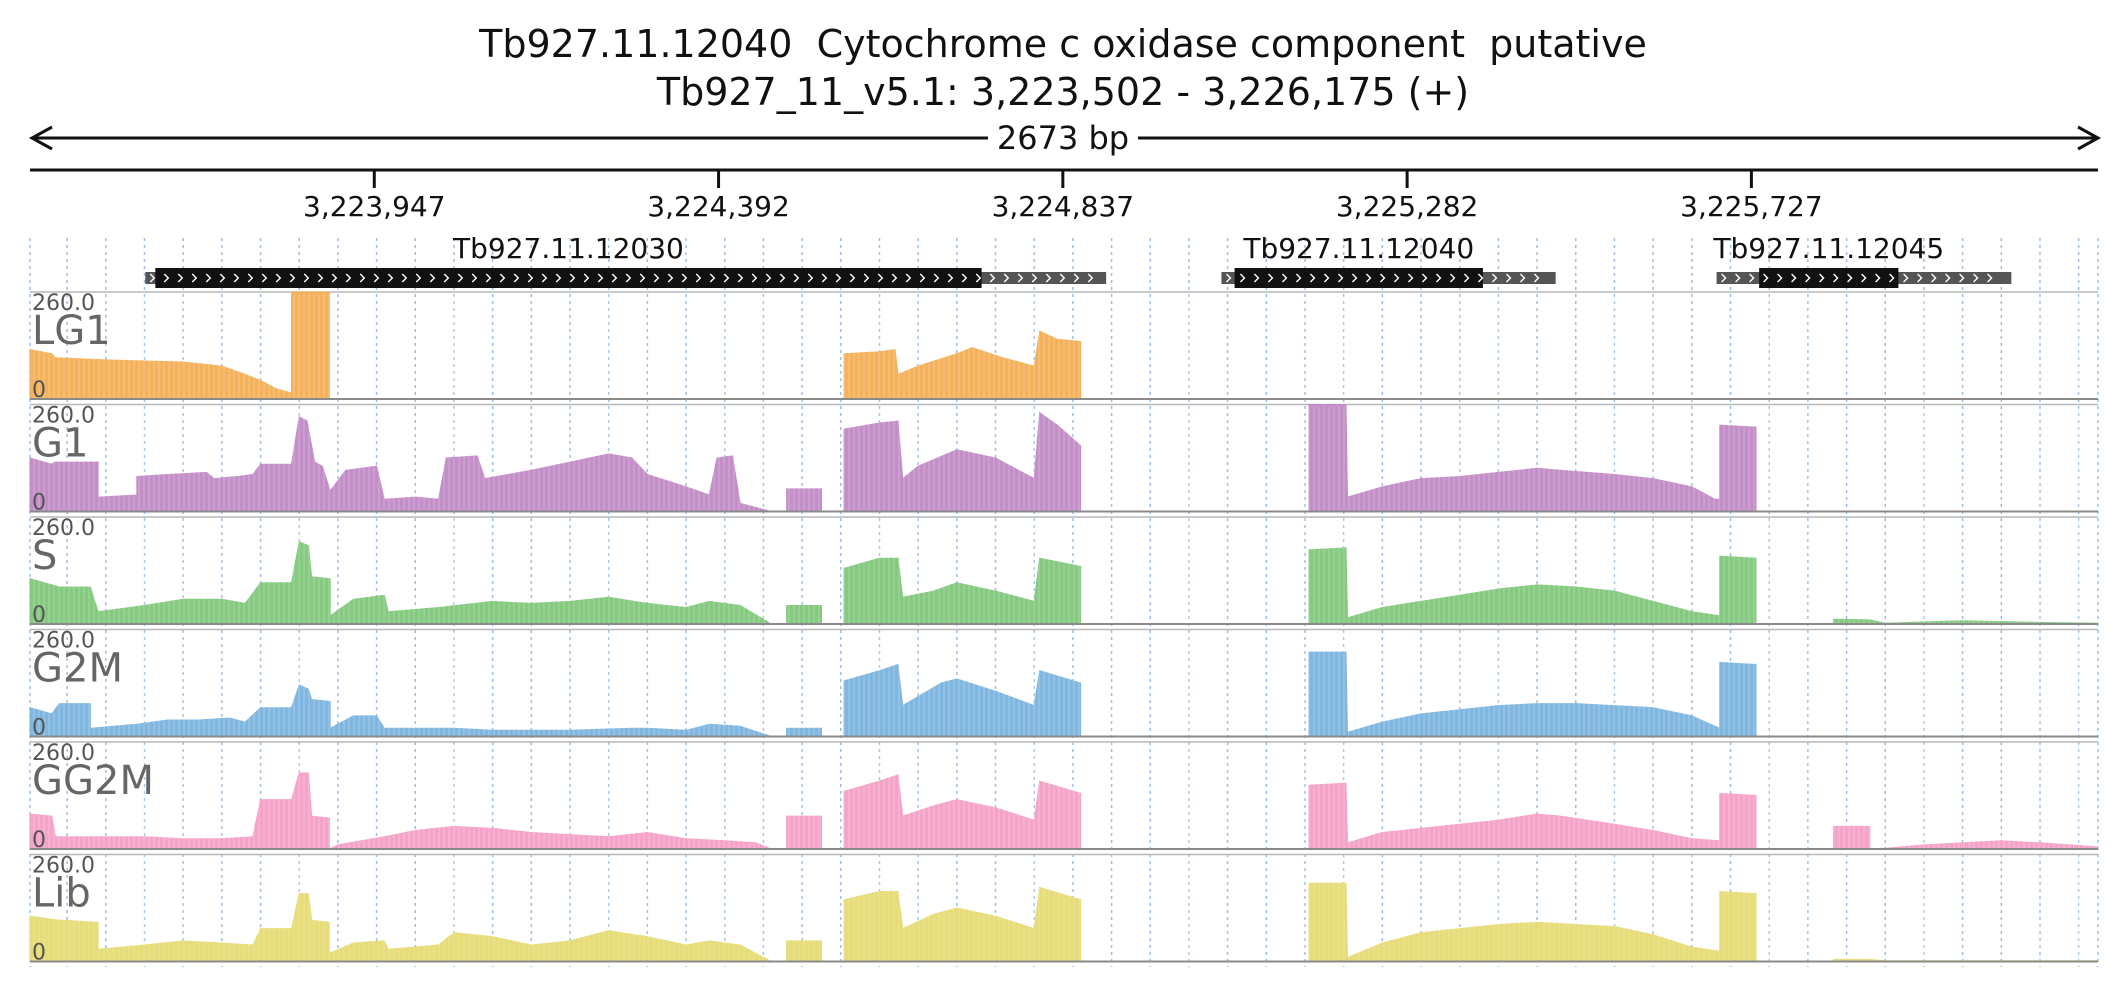 The width and height of the screenshot is (2126, 1000). I want to click on track-name-label: GG2M, so click(93, 781).